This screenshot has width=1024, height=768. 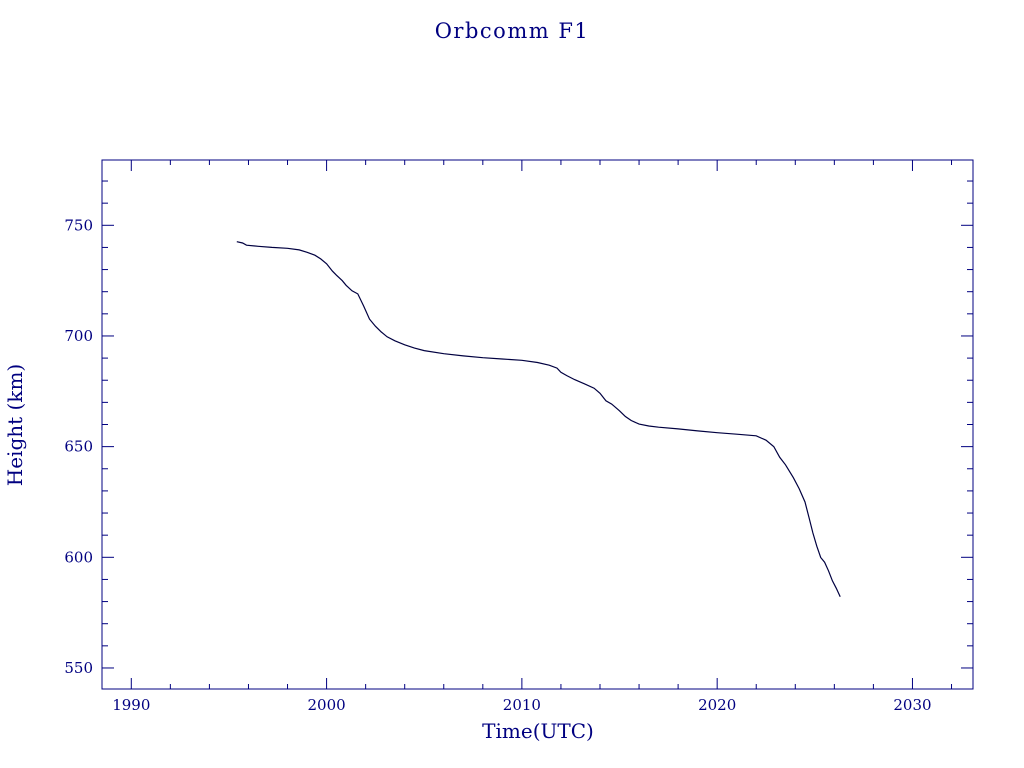 I want to click on y-tick-label: 600, so click(x=78, y=557).